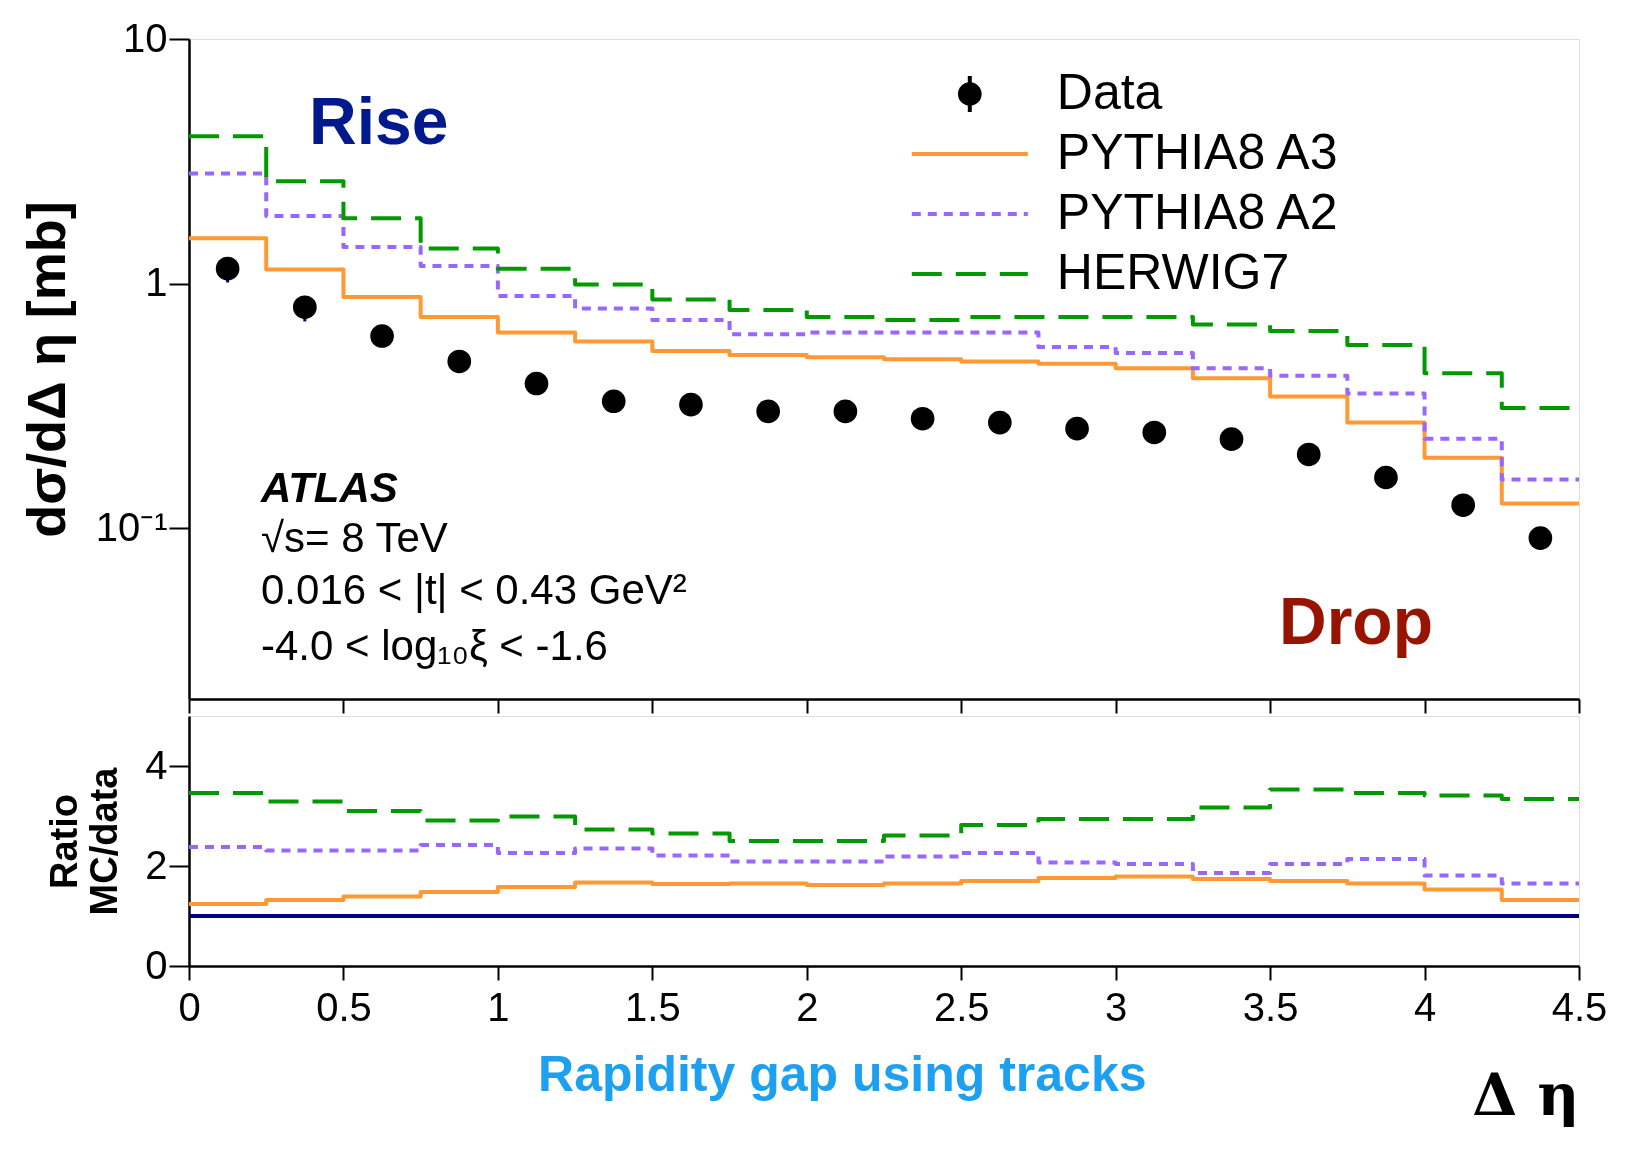 This screenshot has width=1648, height=1170. What do you see at coordinates (434, 645) in the screenshot?
I see `annotation: -4.0 < log₁₀ξ < -1.6` at bounding box center [434, 645].